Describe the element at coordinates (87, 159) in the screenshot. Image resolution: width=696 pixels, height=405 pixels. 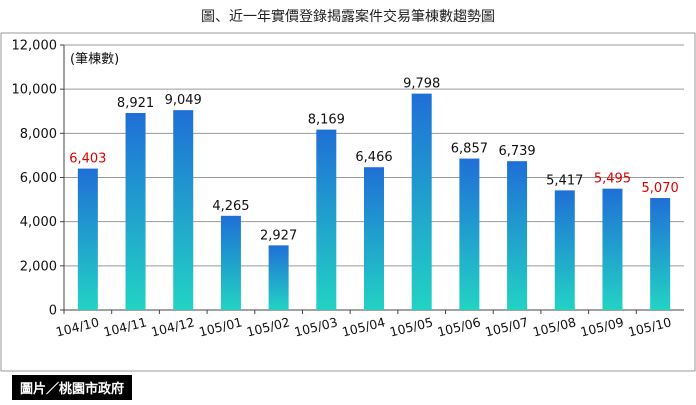
I see `data-label: 6,403` at that location.